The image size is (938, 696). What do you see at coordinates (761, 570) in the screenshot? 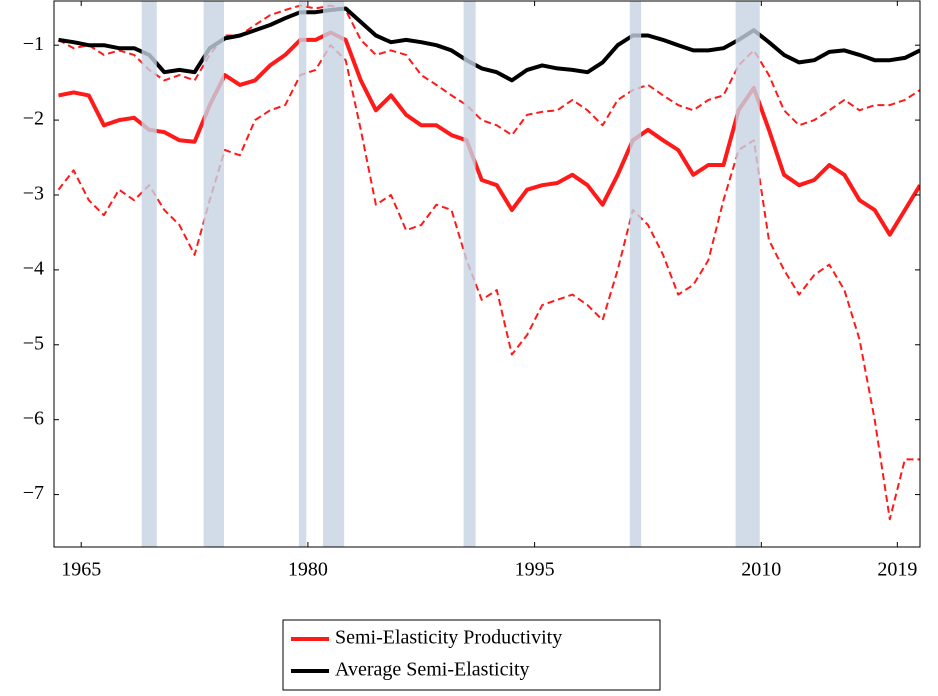
I see `x-tick-label: 2010` at bounding box center [761, 570].